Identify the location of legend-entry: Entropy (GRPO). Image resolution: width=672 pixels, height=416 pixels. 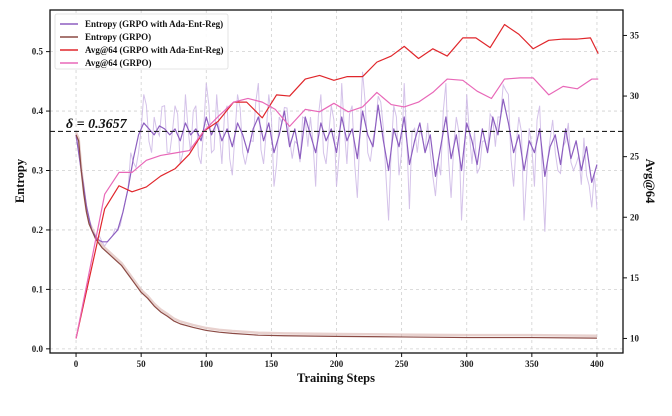
(118, 37).